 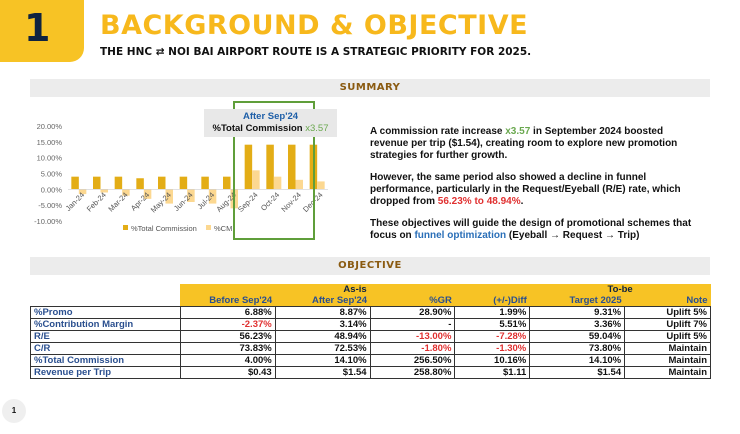 I want to click on table-cell: 73.83%, so click(x=227, y=348).